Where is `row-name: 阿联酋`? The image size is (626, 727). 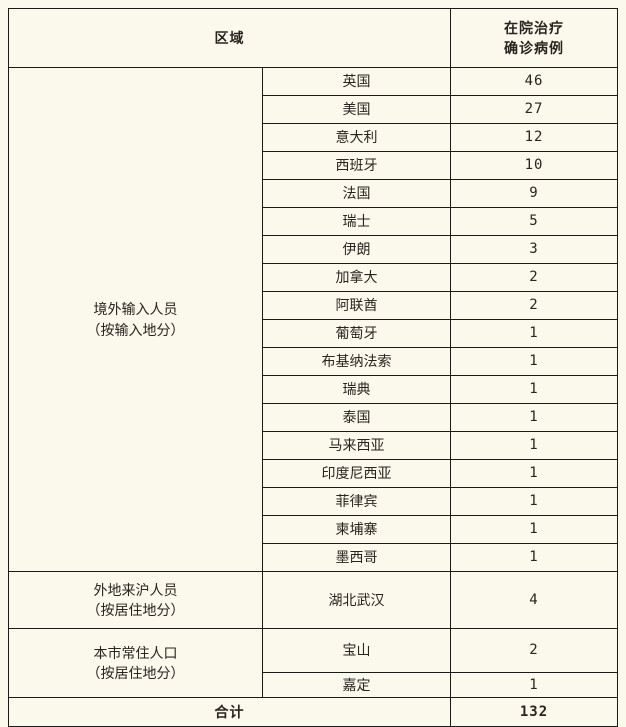 row-name: 阿联酋 is located at coordinates (356, 305).